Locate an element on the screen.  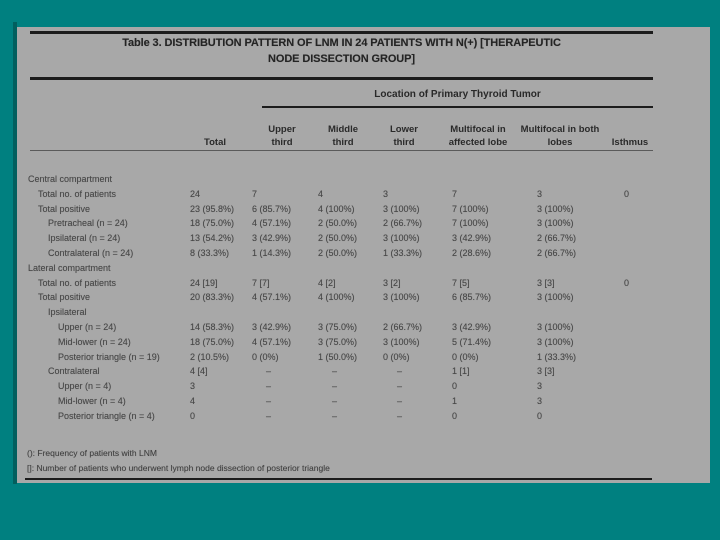
cell-value: 24 is located at coordinates (195, 193).